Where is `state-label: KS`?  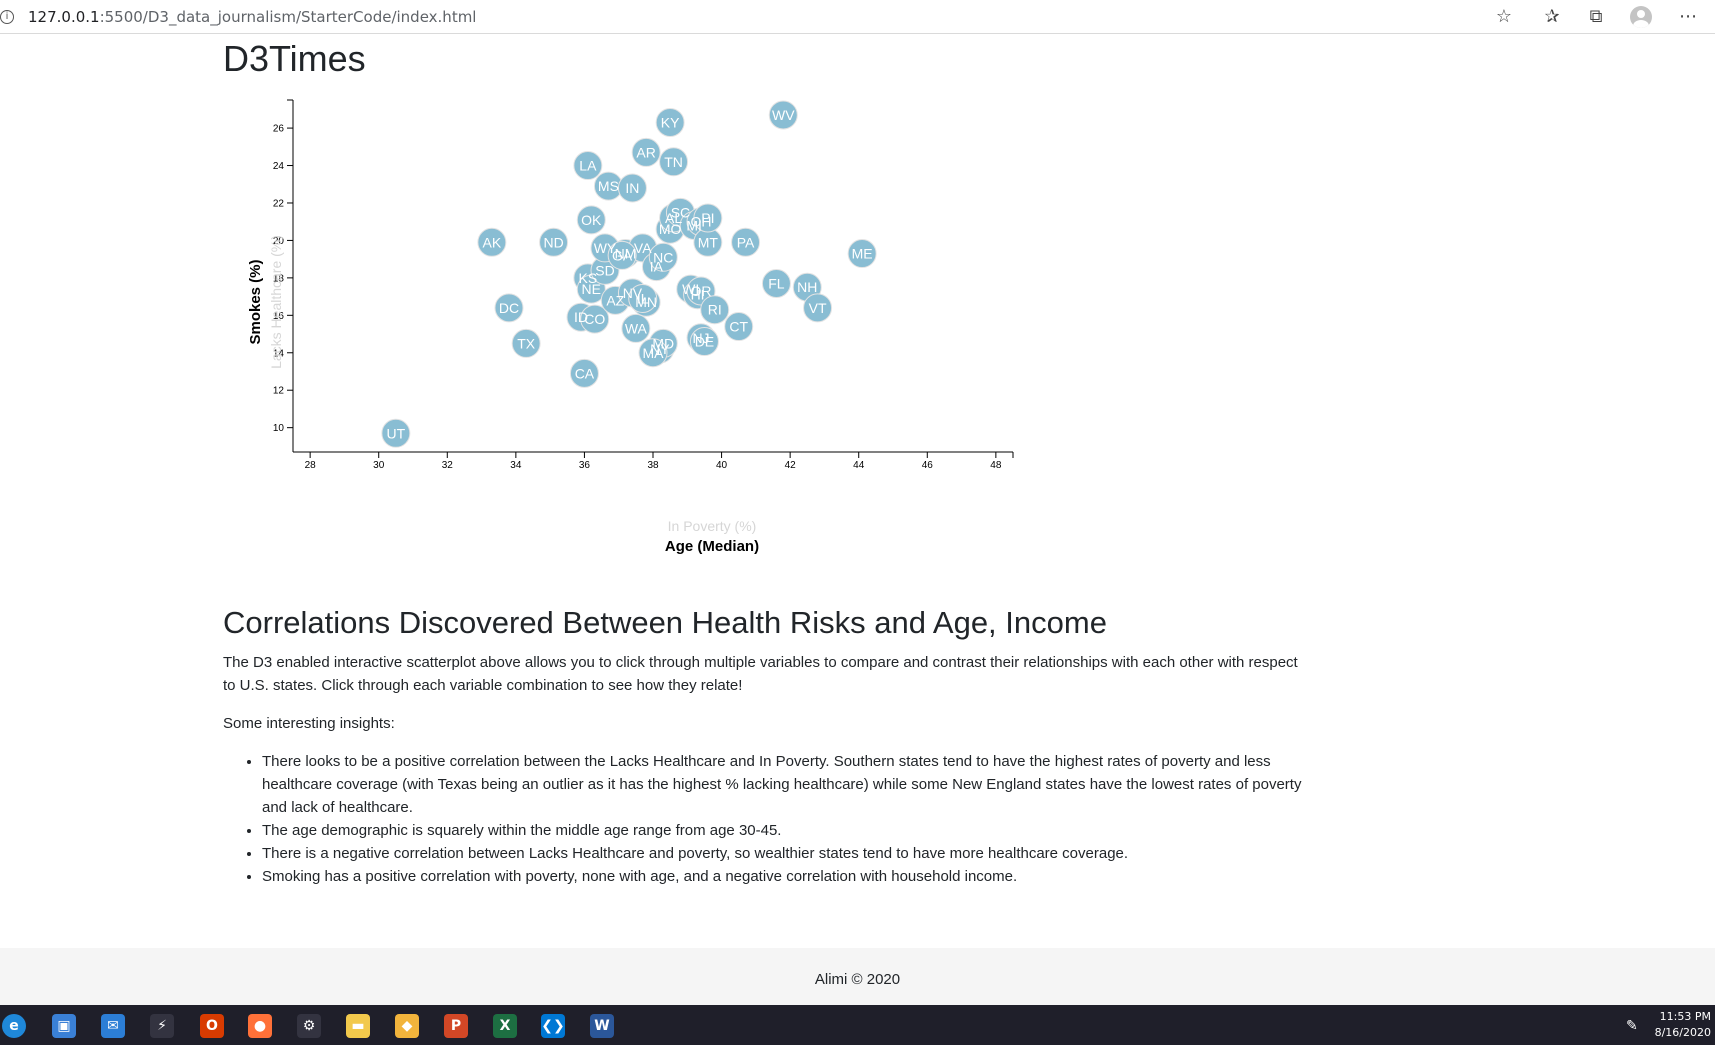
state-label: KS is located at coordinates (588, 278).